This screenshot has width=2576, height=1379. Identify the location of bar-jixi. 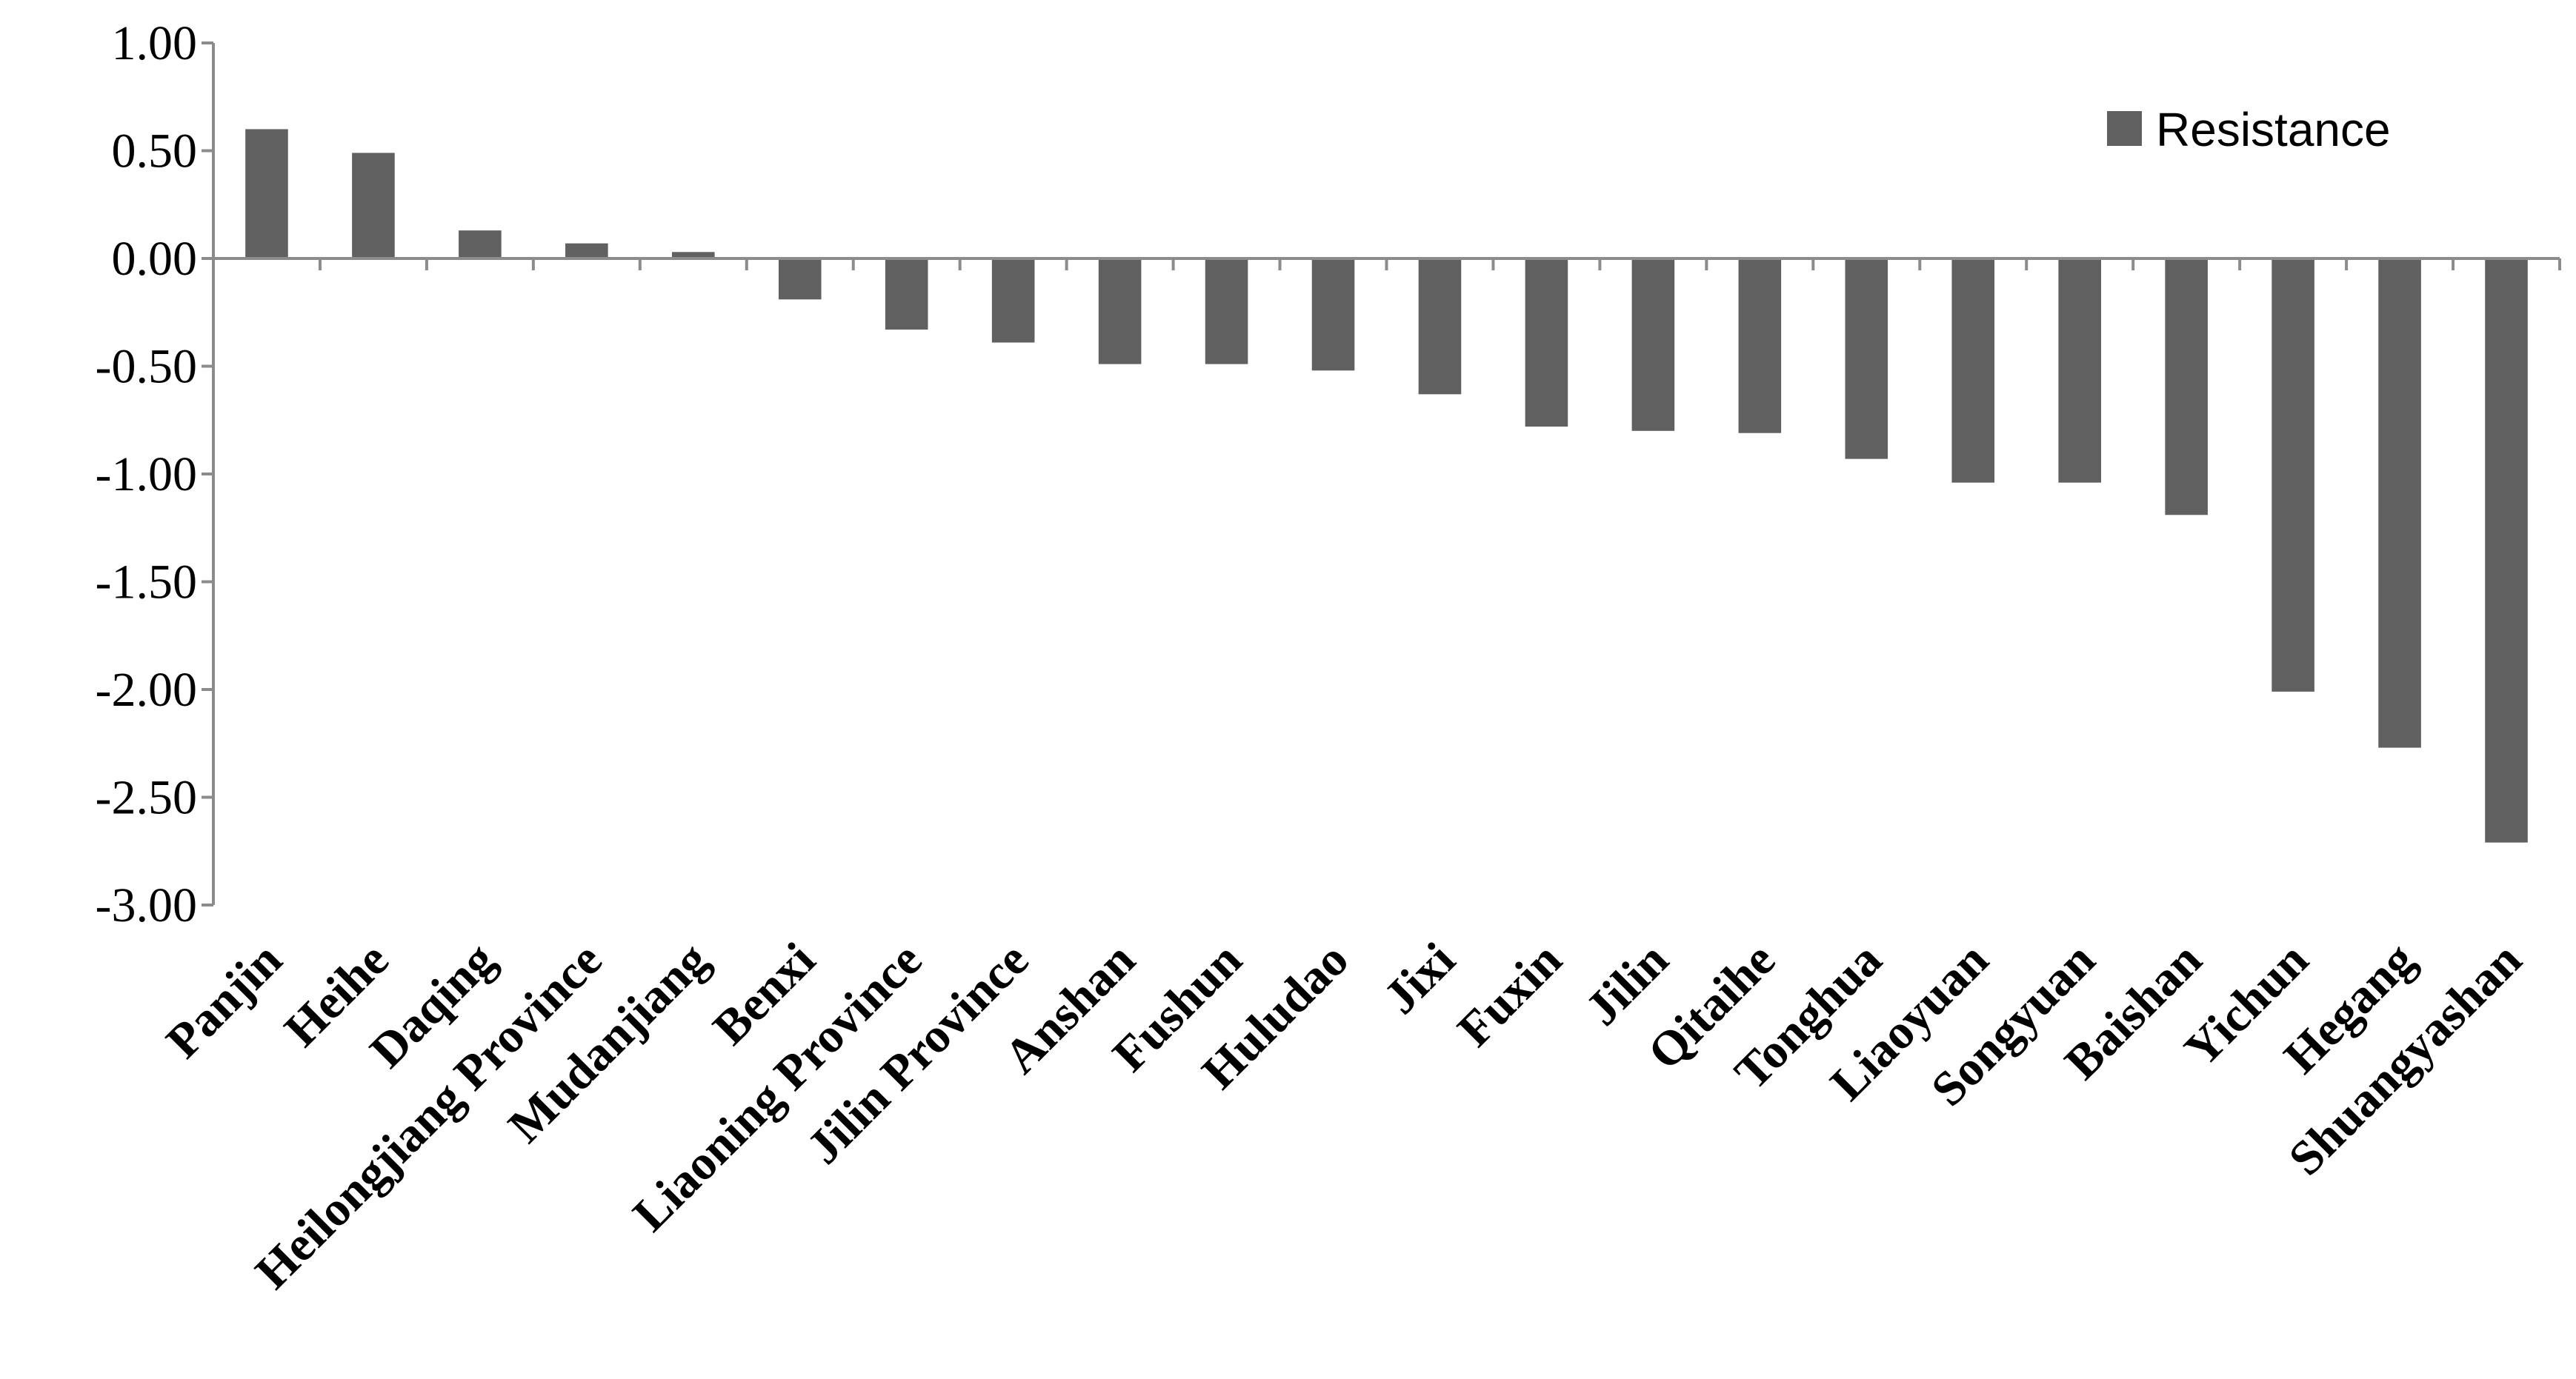
(1440, 326).